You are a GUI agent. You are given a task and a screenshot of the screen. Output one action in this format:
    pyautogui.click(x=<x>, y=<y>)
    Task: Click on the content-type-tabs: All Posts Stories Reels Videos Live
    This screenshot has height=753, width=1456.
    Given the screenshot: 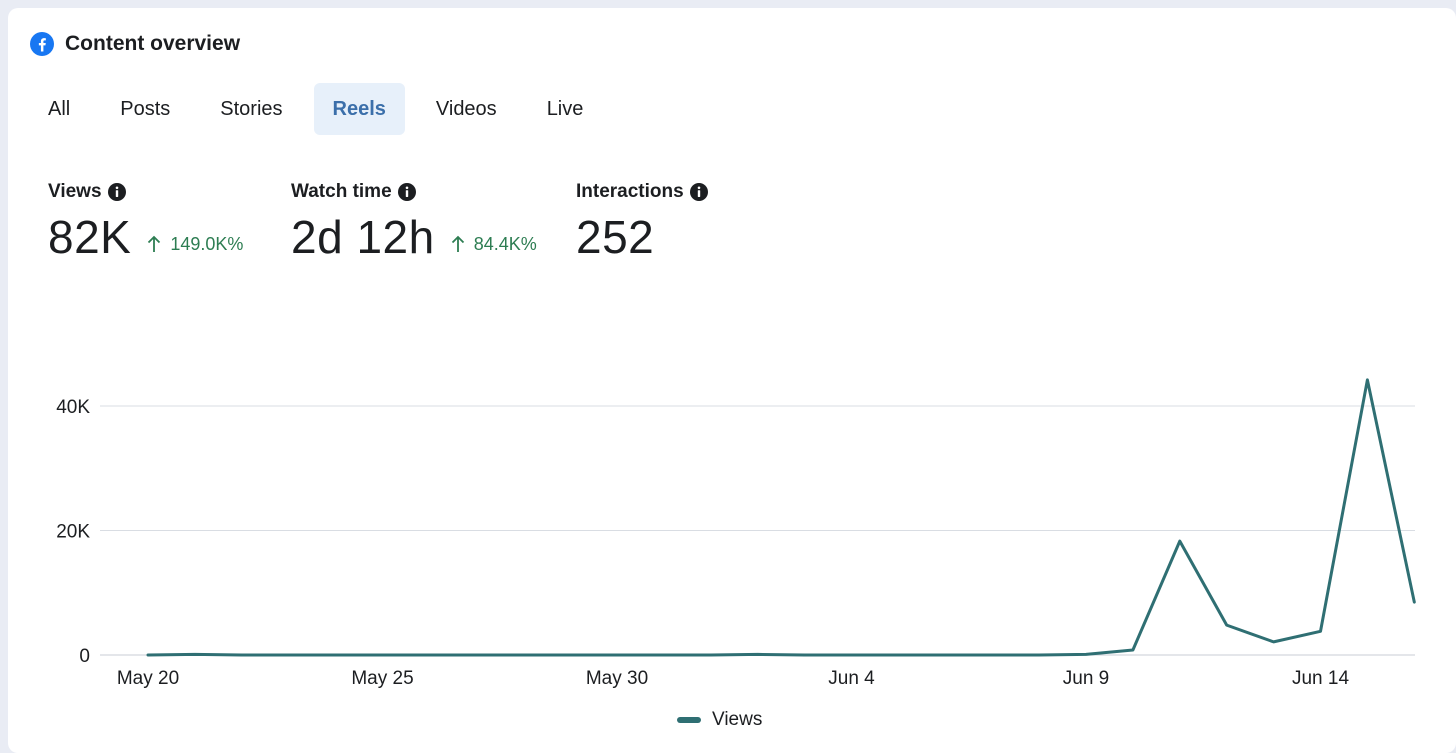 What is the action you would take?
    pyautogui.click(x=322, y=109)
    